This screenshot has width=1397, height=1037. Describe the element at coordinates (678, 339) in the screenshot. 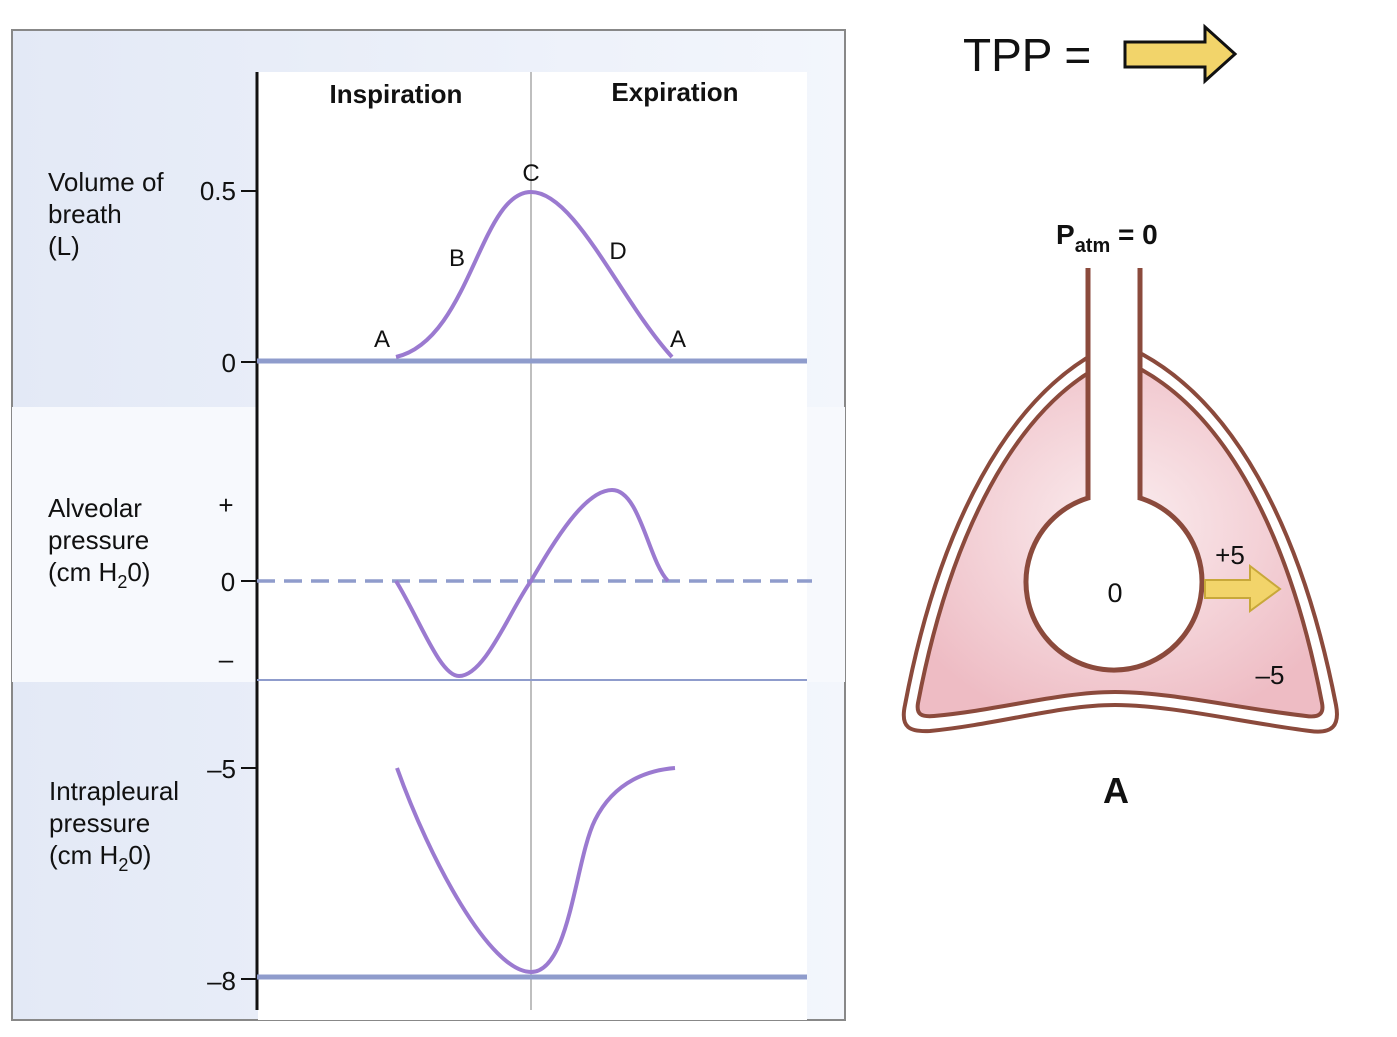

I see `point-label-a-end: A` at that location.